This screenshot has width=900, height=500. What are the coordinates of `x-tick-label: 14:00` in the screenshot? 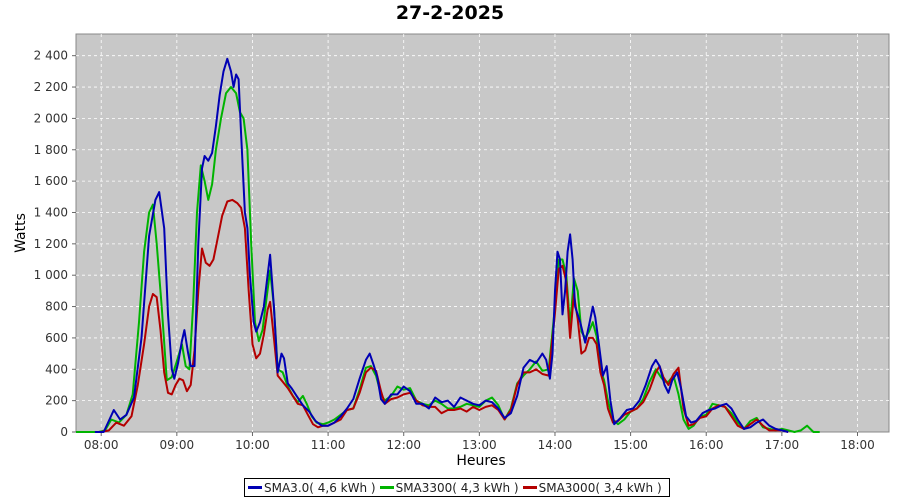 It's located at (555, 445).